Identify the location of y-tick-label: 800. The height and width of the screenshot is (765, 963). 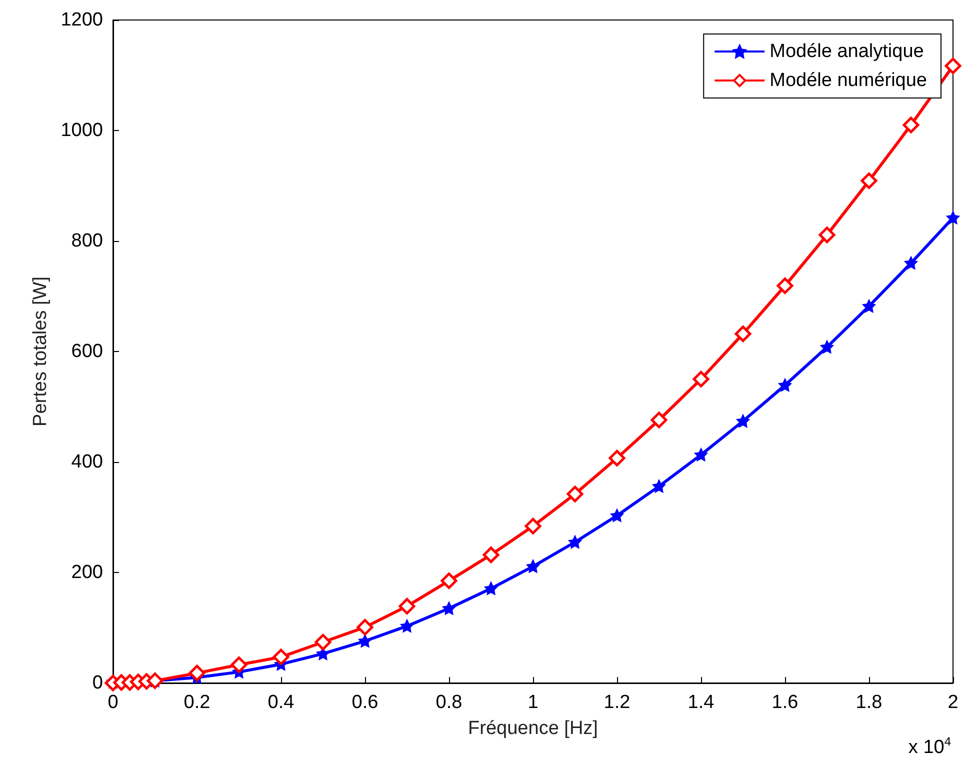
(87, 241).